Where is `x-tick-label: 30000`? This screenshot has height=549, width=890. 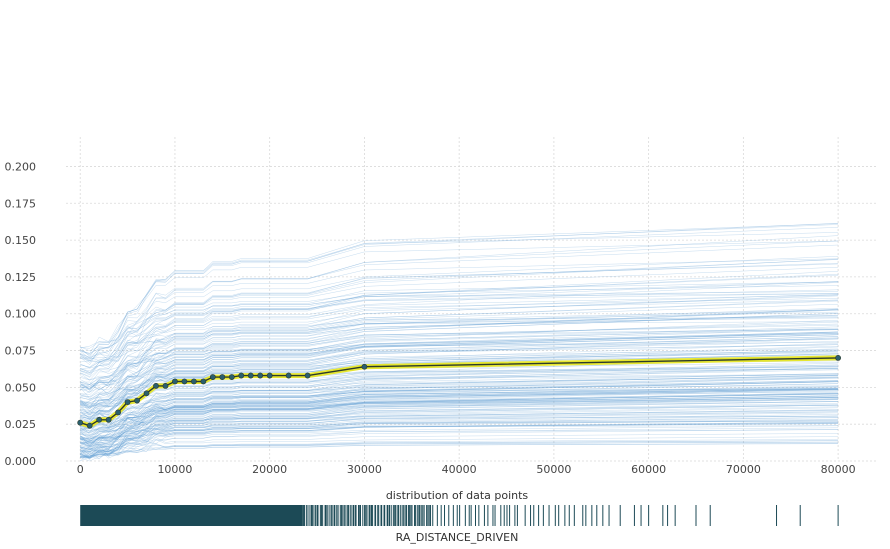 x-tick-label: 30000 is located at coordinates (364, 469).